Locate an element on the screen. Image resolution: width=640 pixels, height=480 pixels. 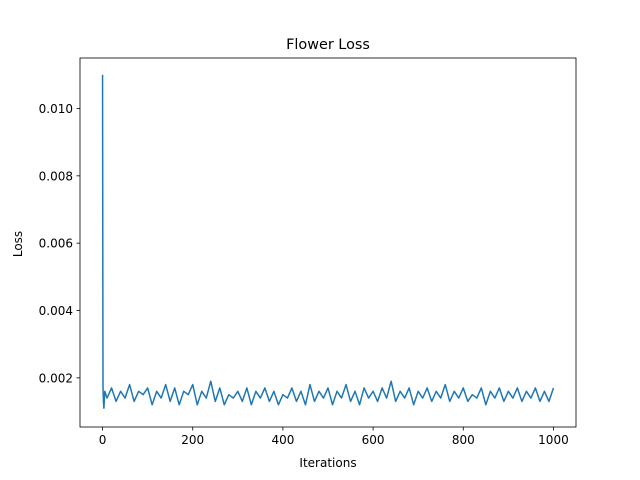
x-axis-label: Iterations is located at coordinates (327, 463).